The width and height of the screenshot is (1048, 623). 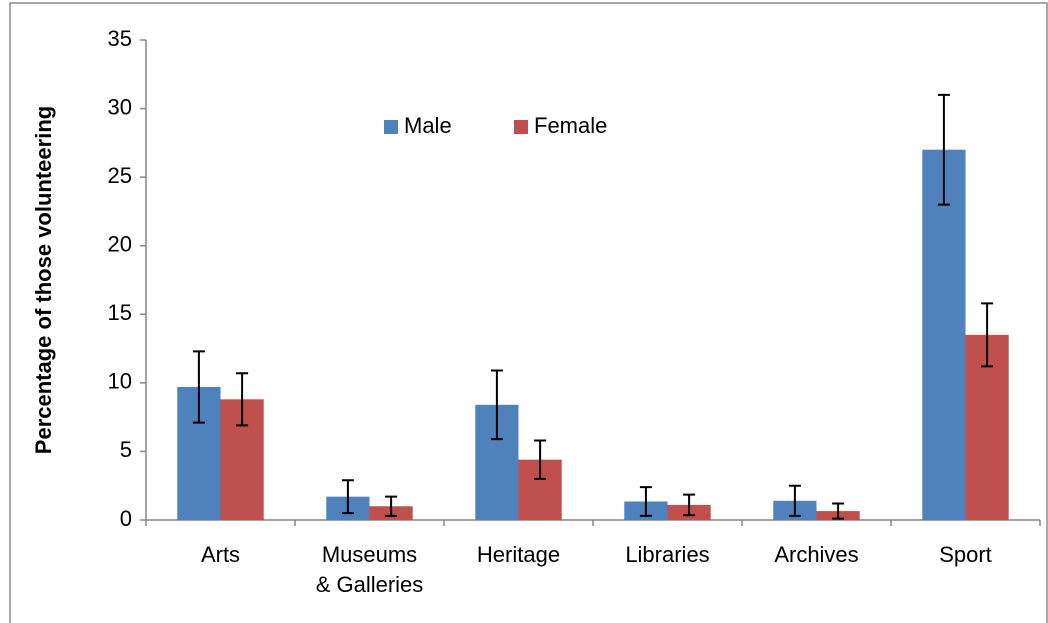 I want to click on x-tick-label: Archives, so click(x=816, y=554).